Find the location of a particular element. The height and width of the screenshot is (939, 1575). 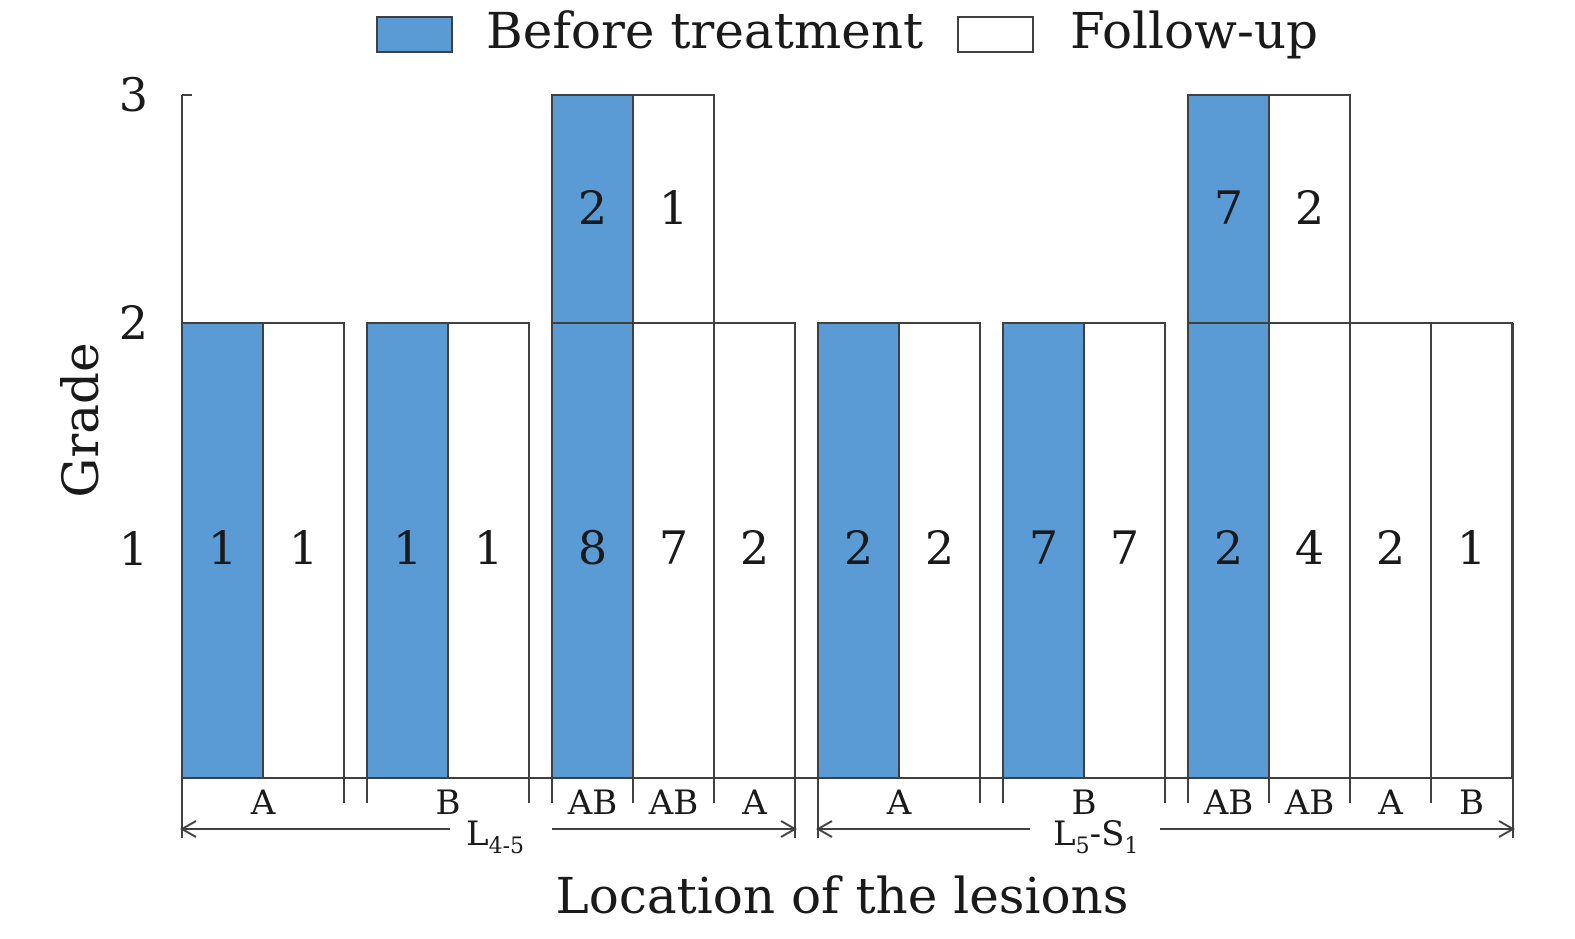

legend: Before treatment Follow-up is located at coordinates (847, 31).